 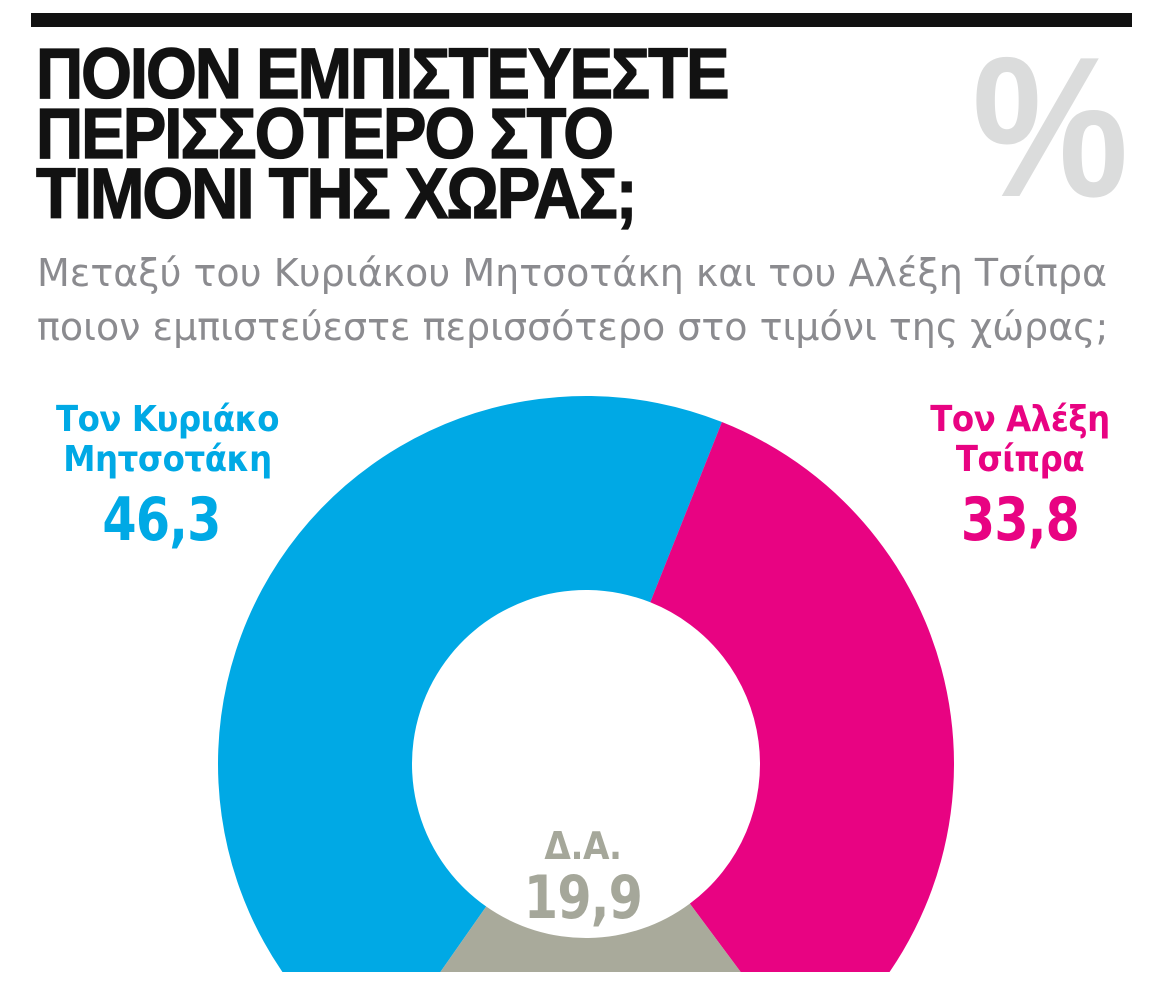 I want to click on label-mitsotakis-line1: Τον Κυριάκο, so click(x=167, y=419).